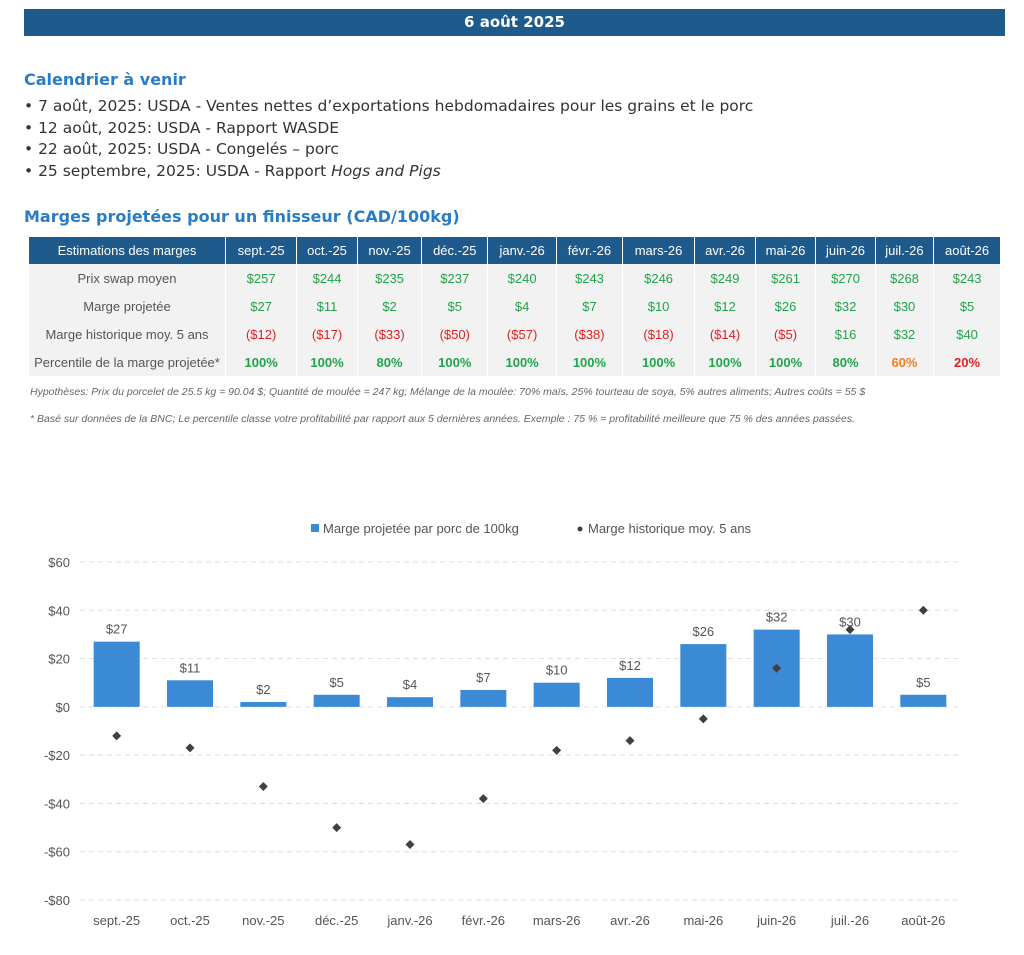 This screenshot has width=1024, height=955. What do you see at coordinates (127, 334) in the screenshot?
I see `row-label: Marge historique moy. 5 ans` at bounding box center [127, 334].